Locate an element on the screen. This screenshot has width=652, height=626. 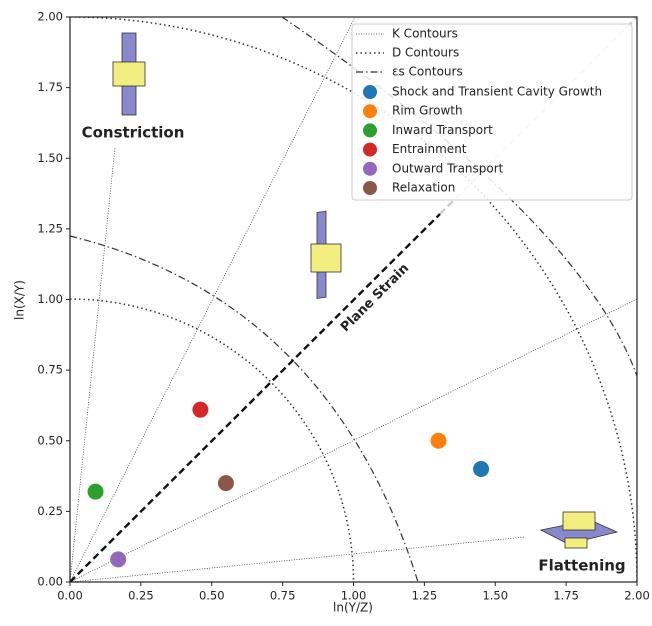
legend-label: εs Contours is located at coordinates (427, 72).